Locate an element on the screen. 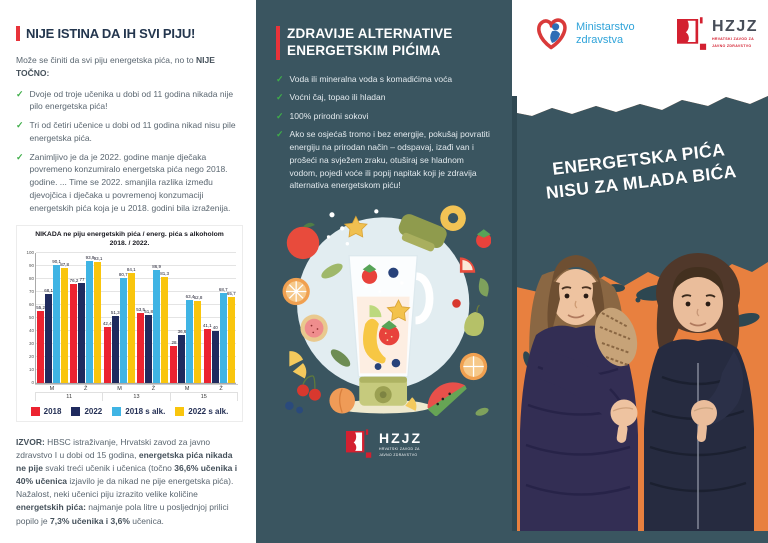 Image resolution: width=768 pixels, height=543 pixels. bar-value-label: 53,5 is located at coordinates (141, 310).